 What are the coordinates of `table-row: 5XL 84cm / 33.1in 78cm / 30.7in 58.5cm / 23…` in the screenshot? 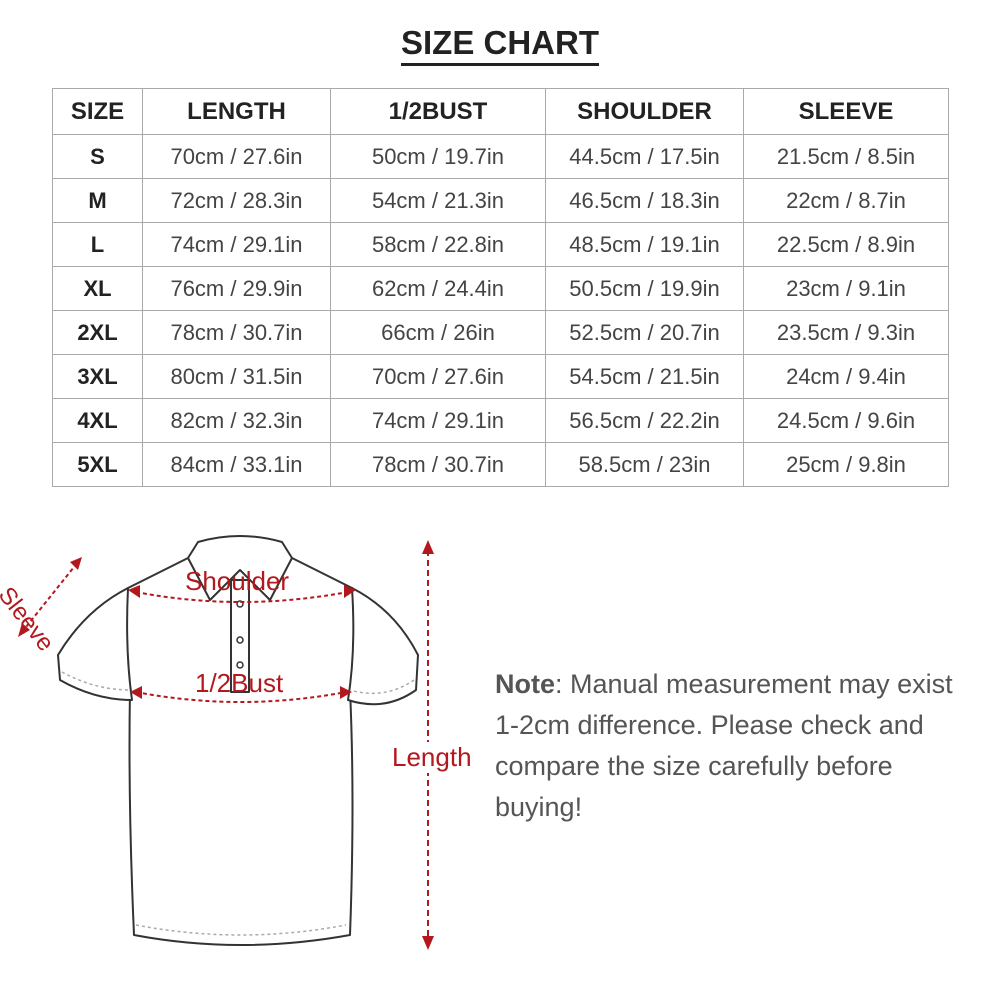 It's located at (500, 464).